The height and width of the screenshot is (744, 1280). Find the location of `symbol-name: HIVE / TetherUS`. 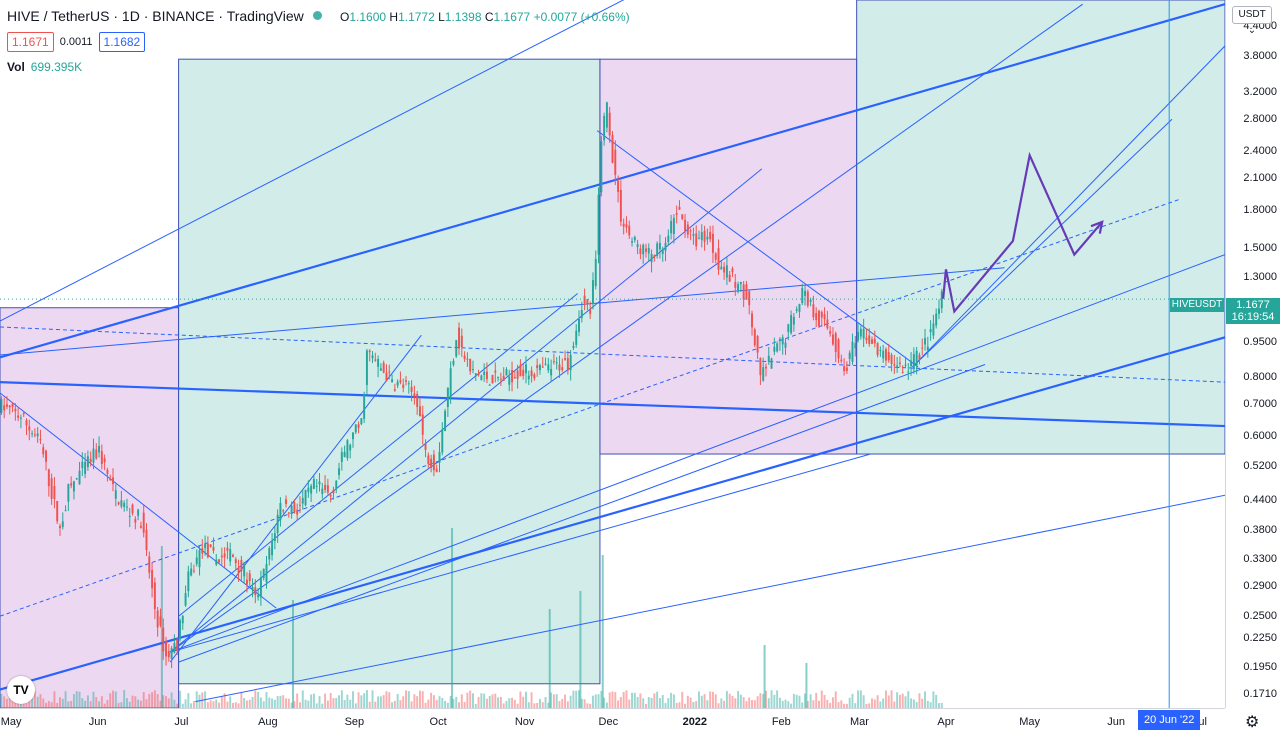

symbol-name: HIVE / TetherUS is located at coordinates (58, 16).